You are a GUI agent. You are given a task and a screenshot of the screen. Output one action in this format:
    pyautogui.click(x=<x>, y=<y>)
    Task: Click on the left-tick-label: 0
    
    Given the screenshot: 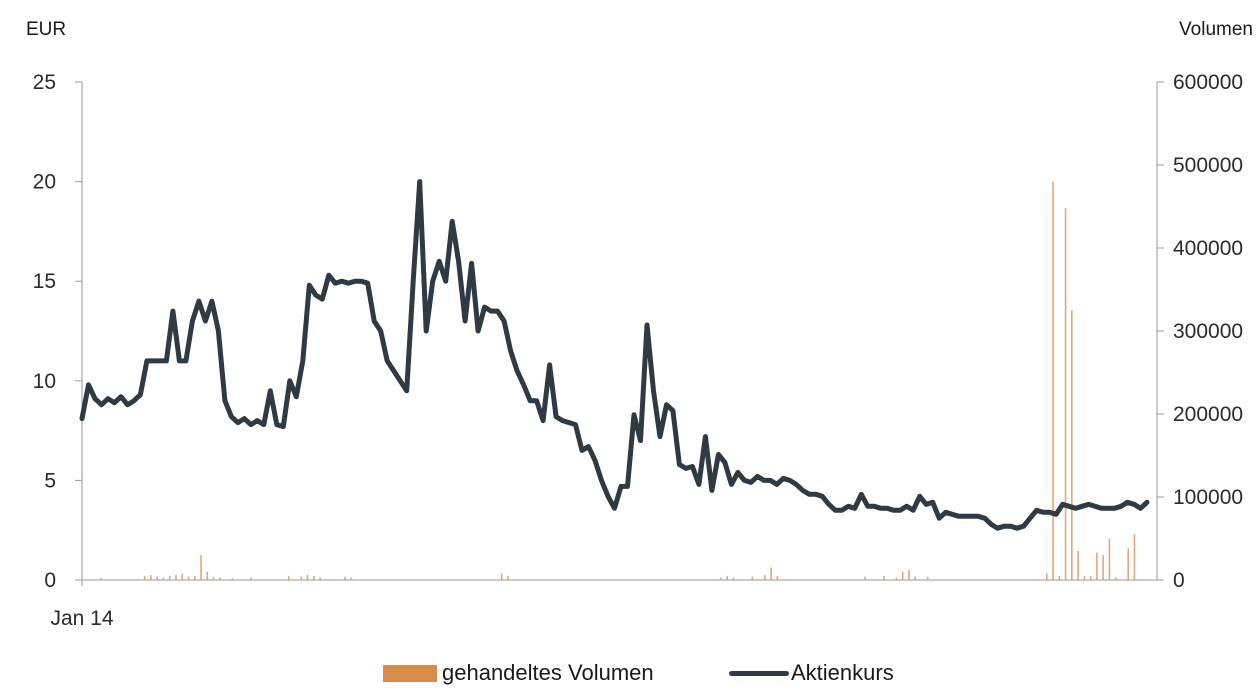 What is the action you would take?
    pyautogui.click(x=50, y=580)
    